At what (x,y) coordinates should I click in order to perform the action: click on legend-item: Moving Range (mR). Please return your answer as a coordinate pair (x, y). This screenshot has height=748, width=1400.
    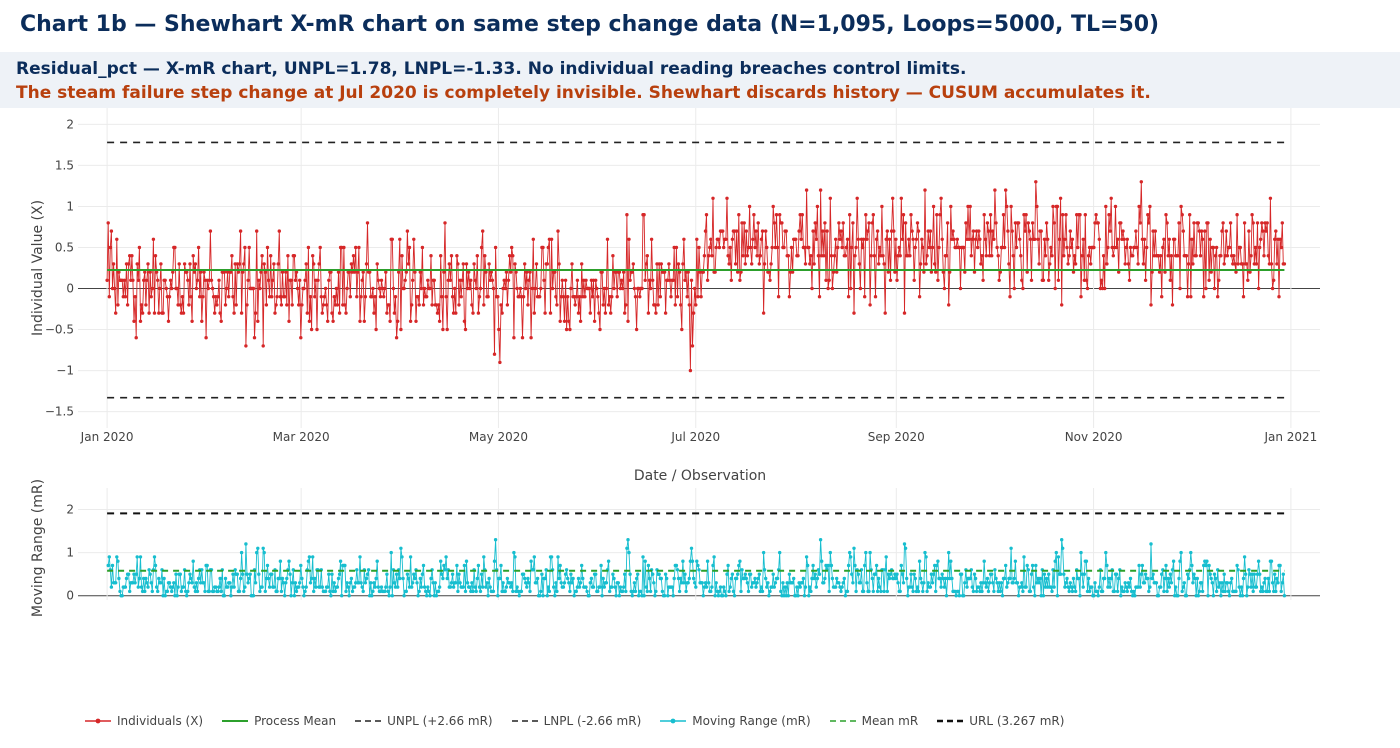
    Looking at the image, I should click on (735, 721).